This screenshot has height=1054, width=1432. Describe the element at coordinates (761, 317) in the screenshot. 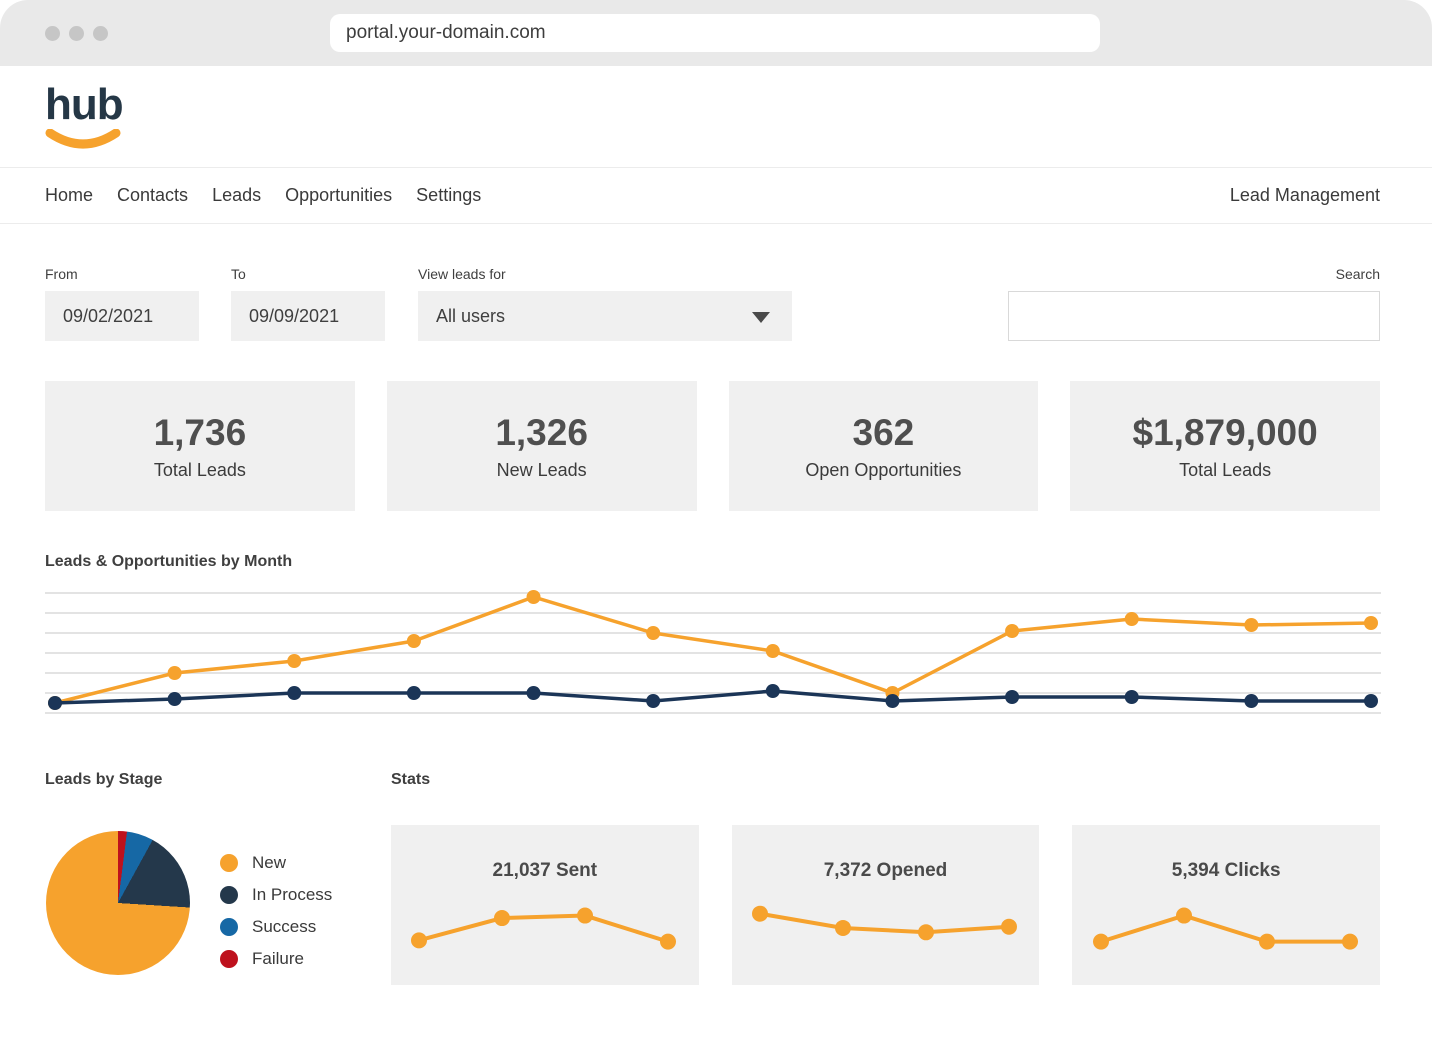

I see `chevron-down-icon` at that location.